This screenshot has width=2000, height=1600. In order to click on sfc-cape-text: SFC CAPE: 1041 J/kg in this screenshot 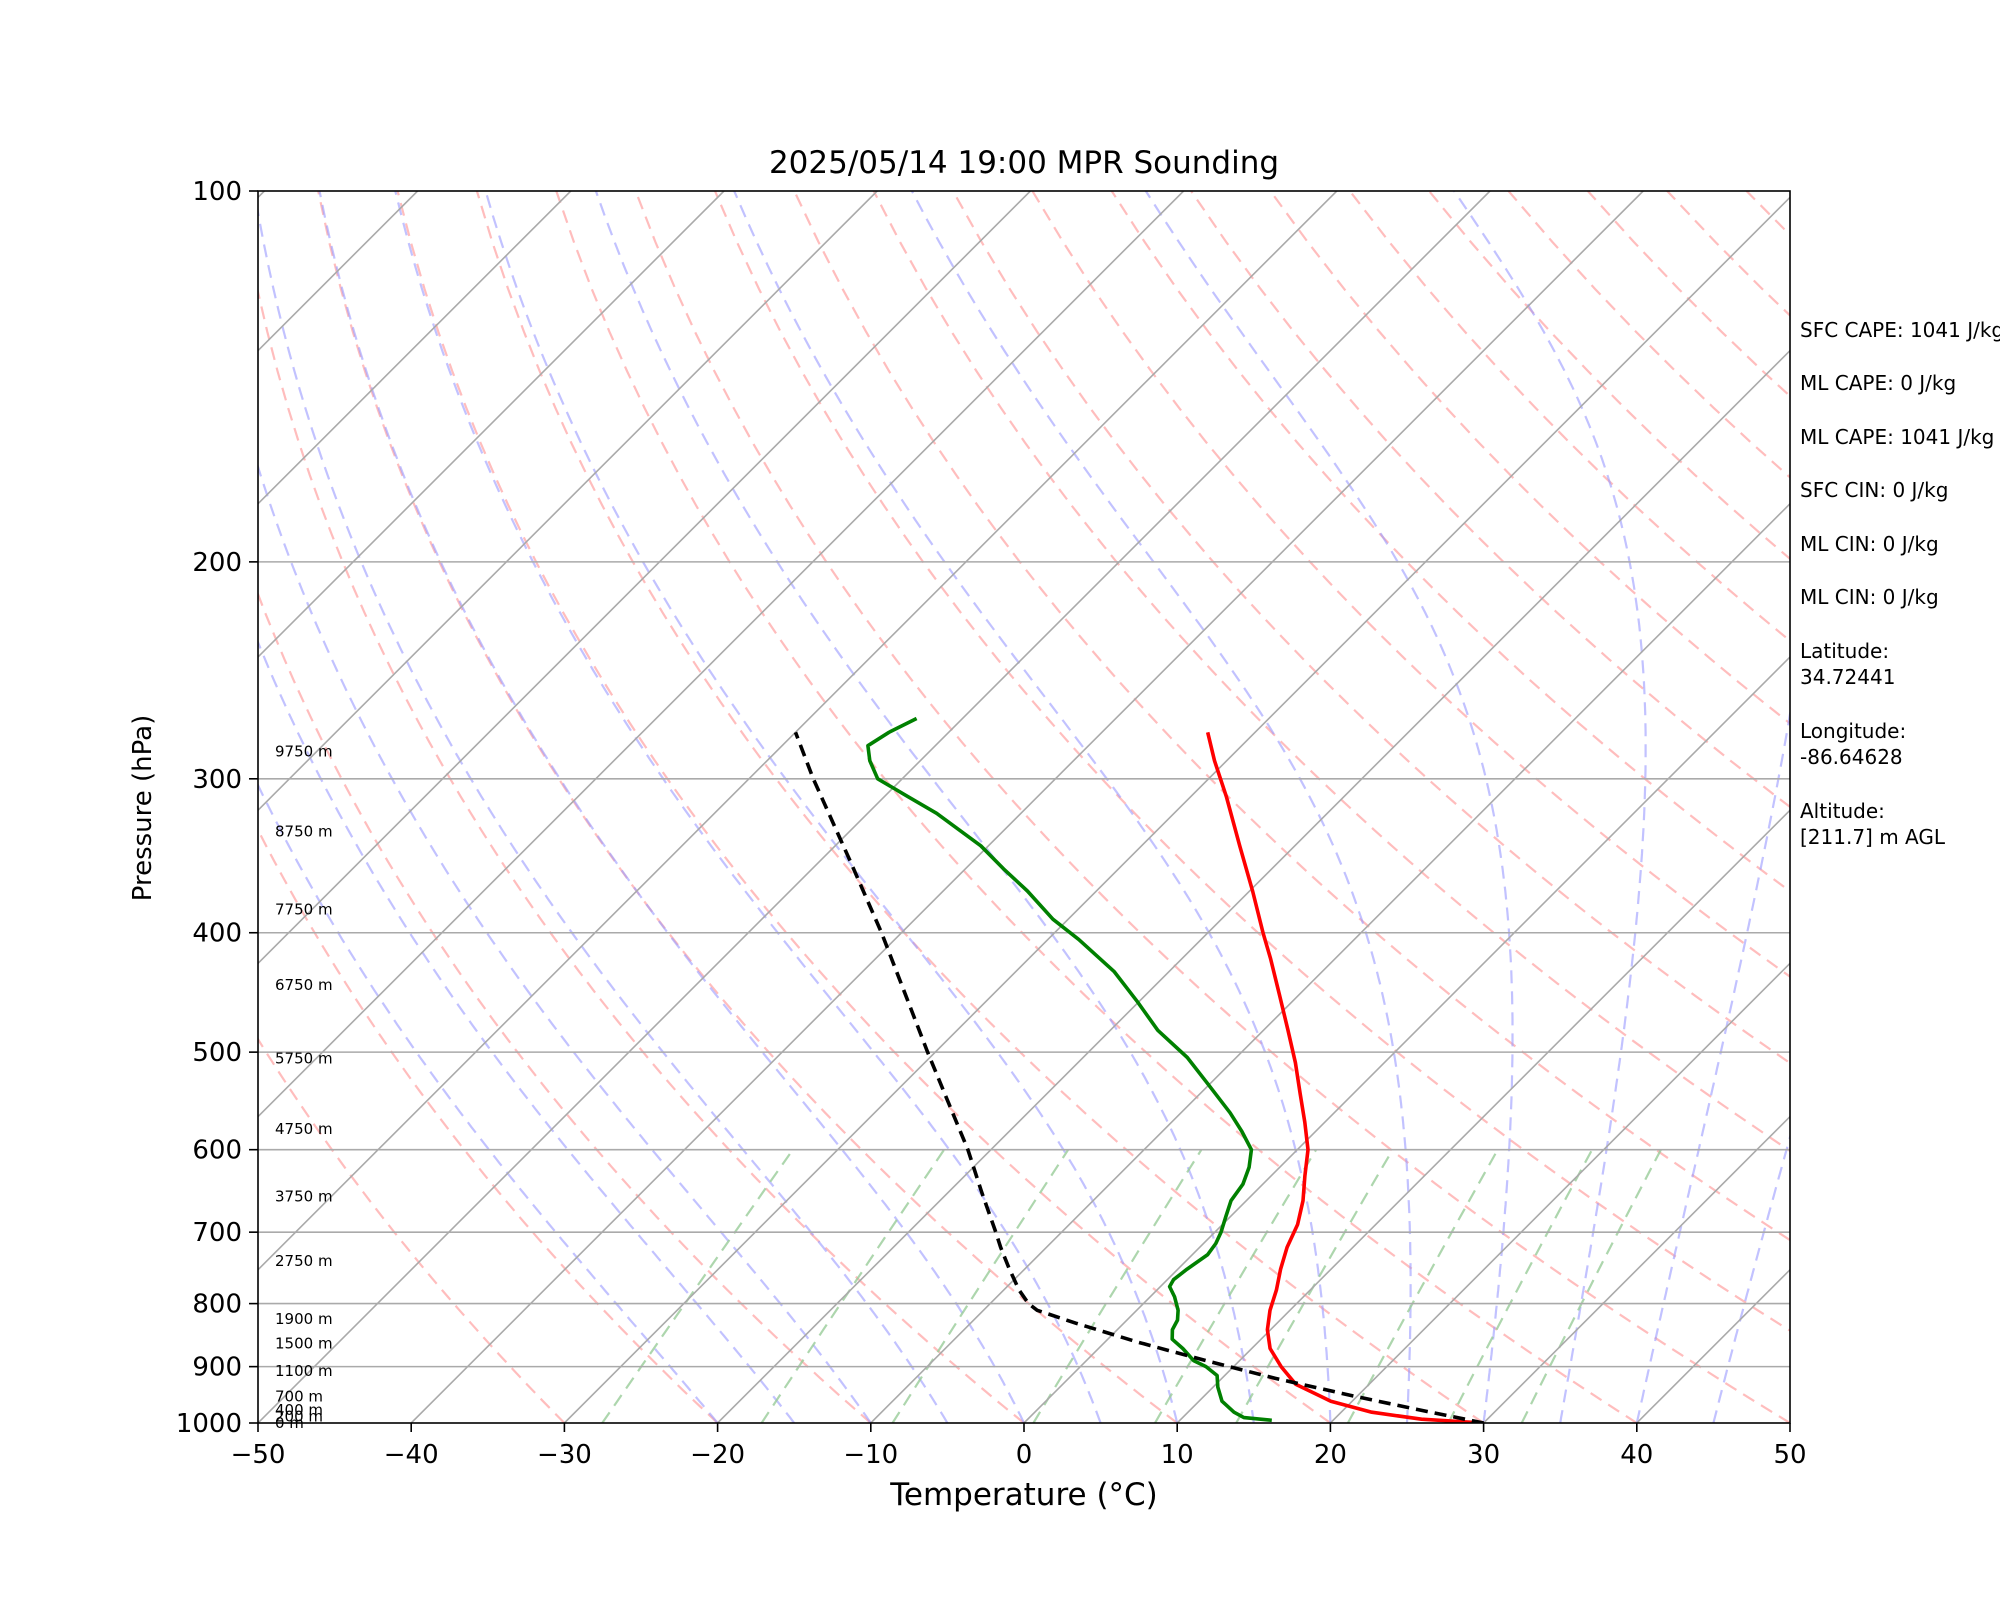, I will do `click(1900, 330)`.